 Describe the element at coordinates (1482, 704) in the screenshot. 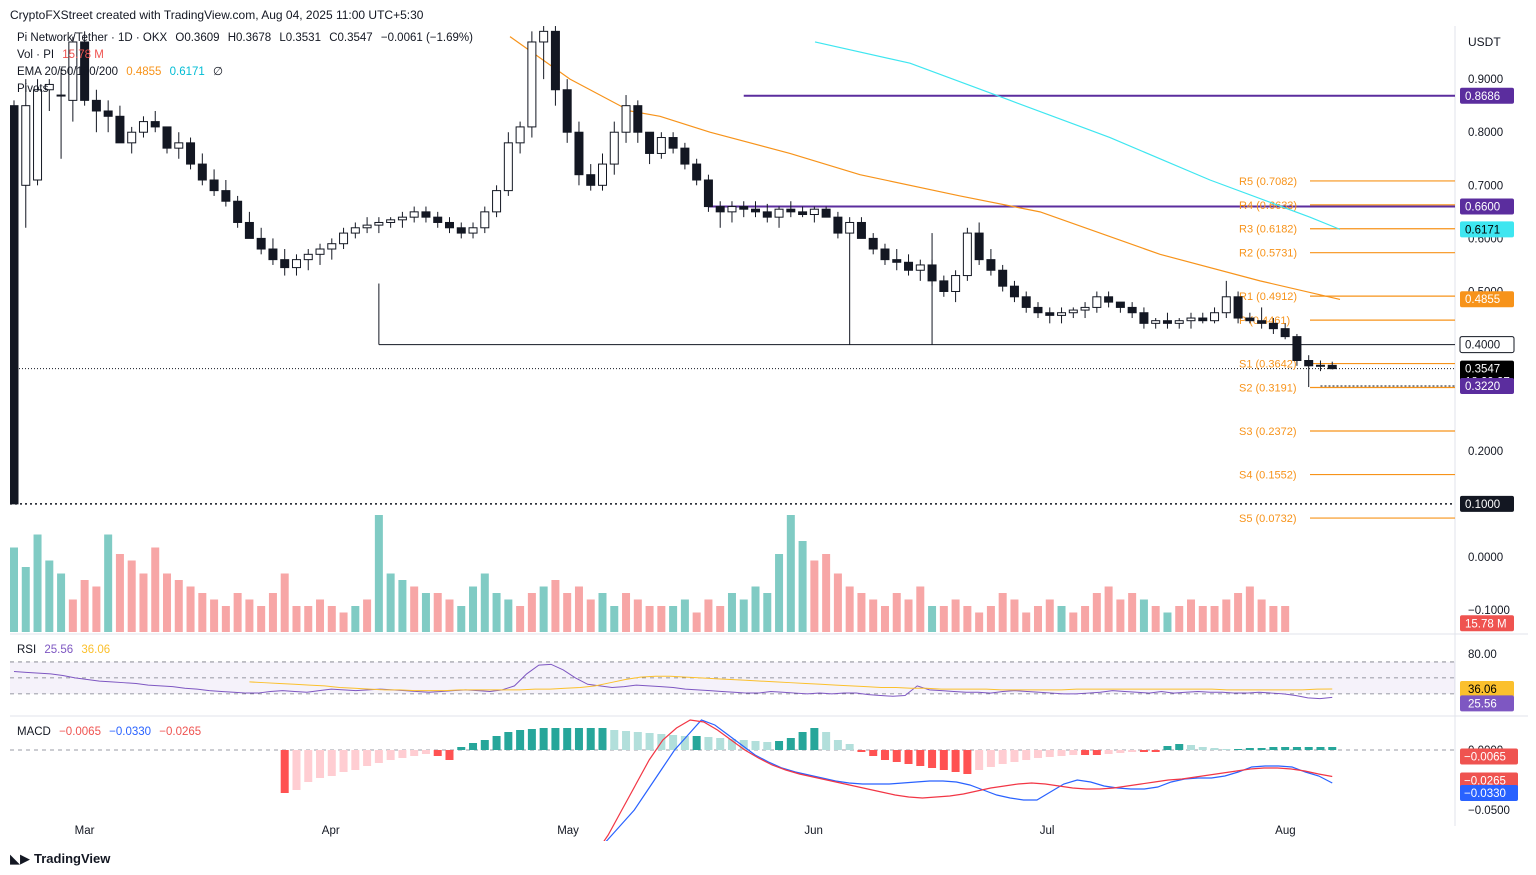

I see `rsi-axis-label: 25.56` at that location.